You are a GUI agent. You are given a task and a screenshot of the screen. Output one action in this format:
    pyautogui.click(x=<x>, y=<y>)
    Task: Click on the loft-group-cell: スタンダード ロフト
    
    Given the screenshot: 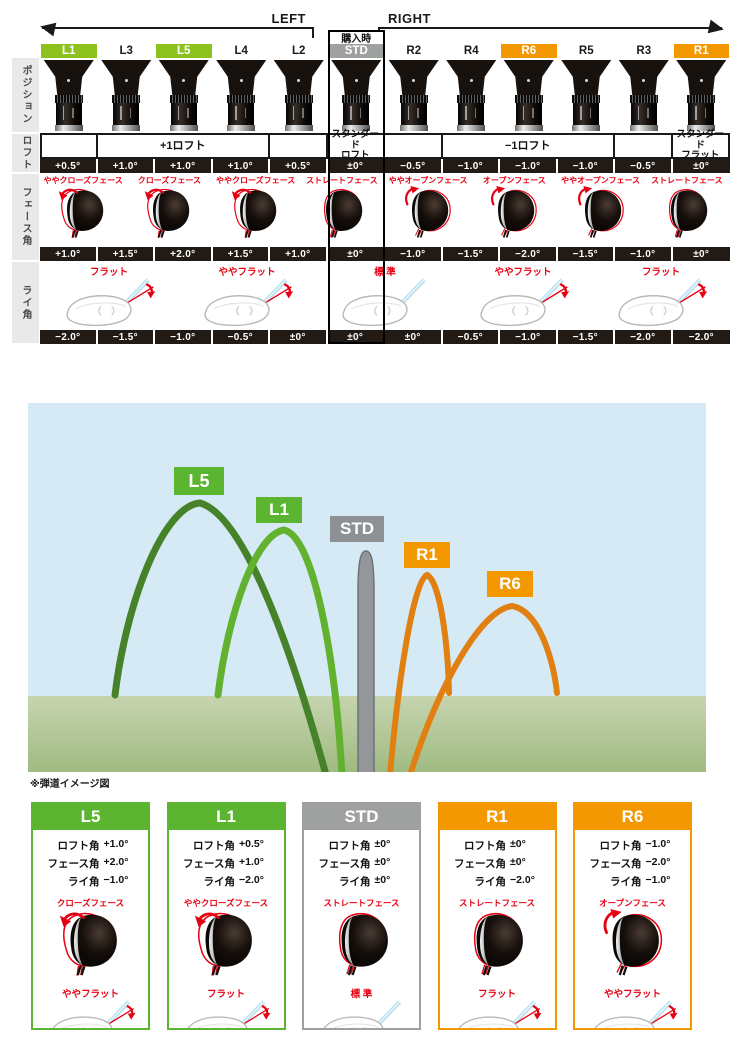 What is the action you would take?
    pyautogui.click(x=356, y=145)
    